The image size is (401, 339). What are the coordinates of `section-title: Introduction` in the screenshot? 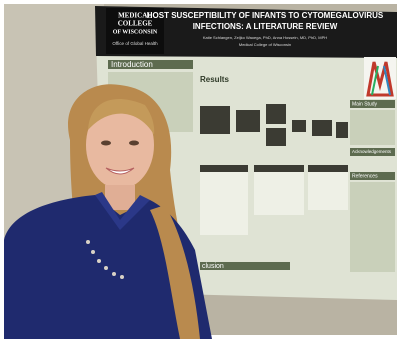 It's located at (132, 64).